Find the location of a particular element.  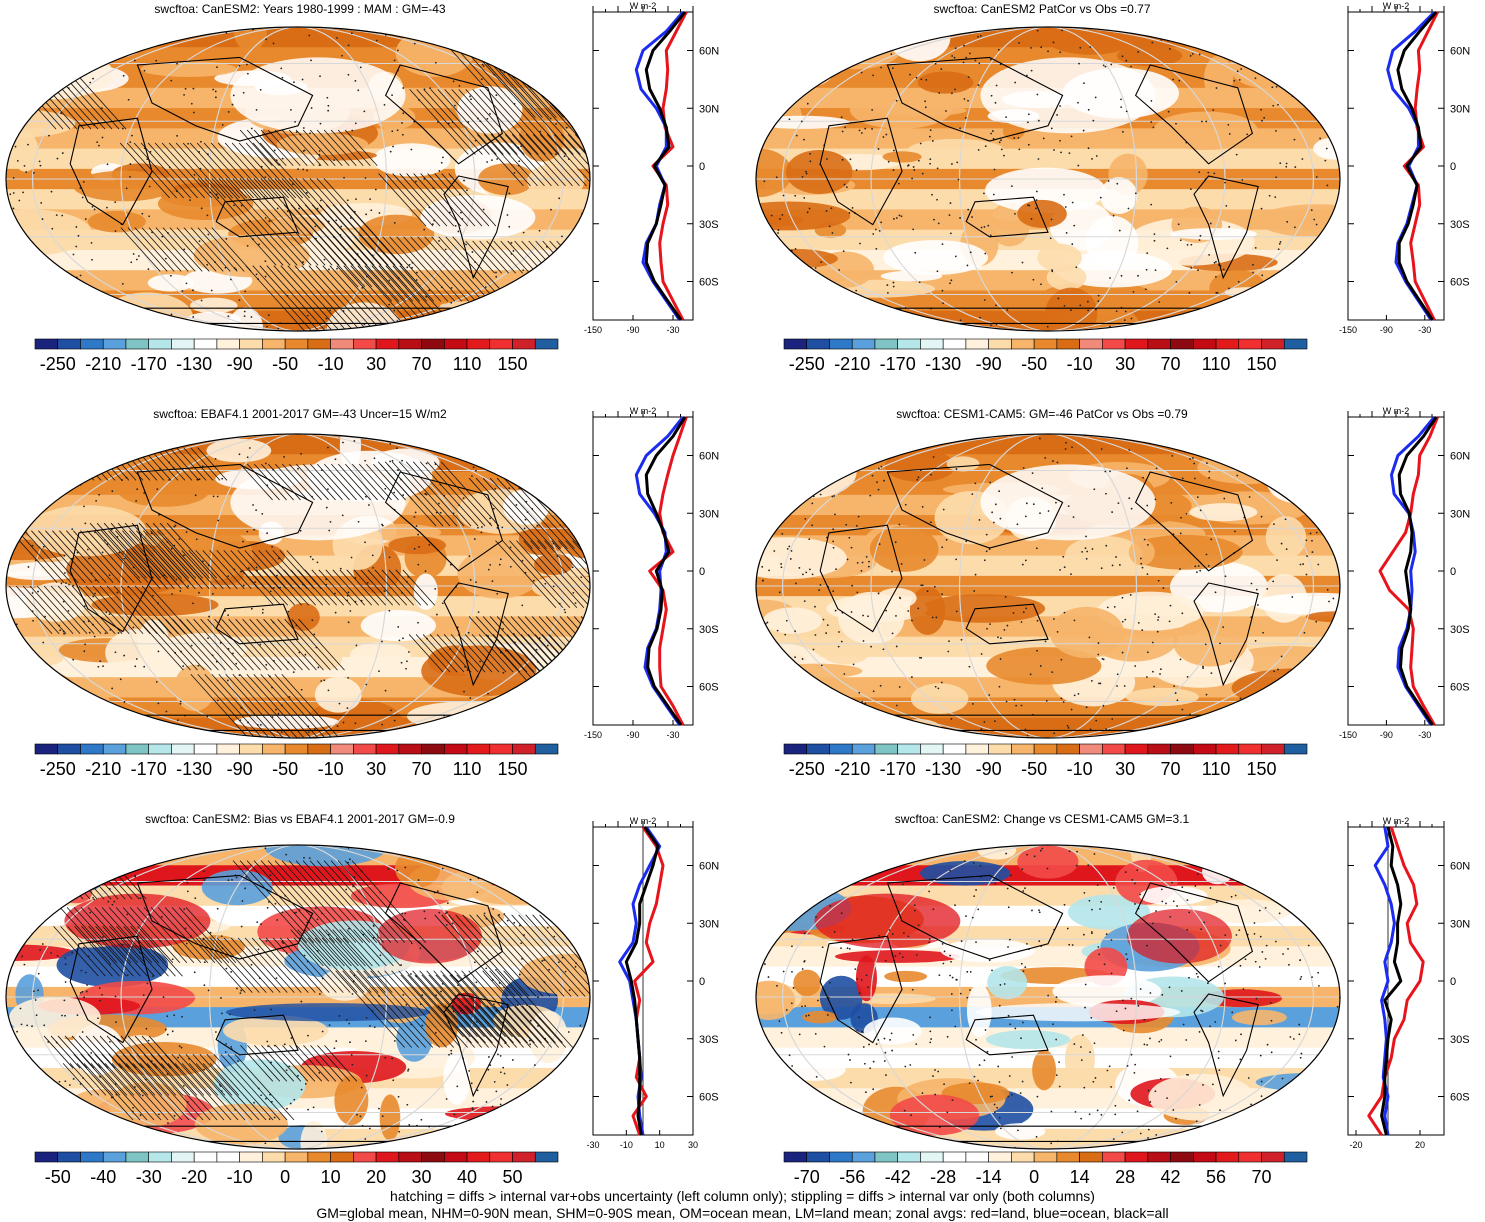

colorbar-tick-label: -30 is located at coordinates (149, 1177).